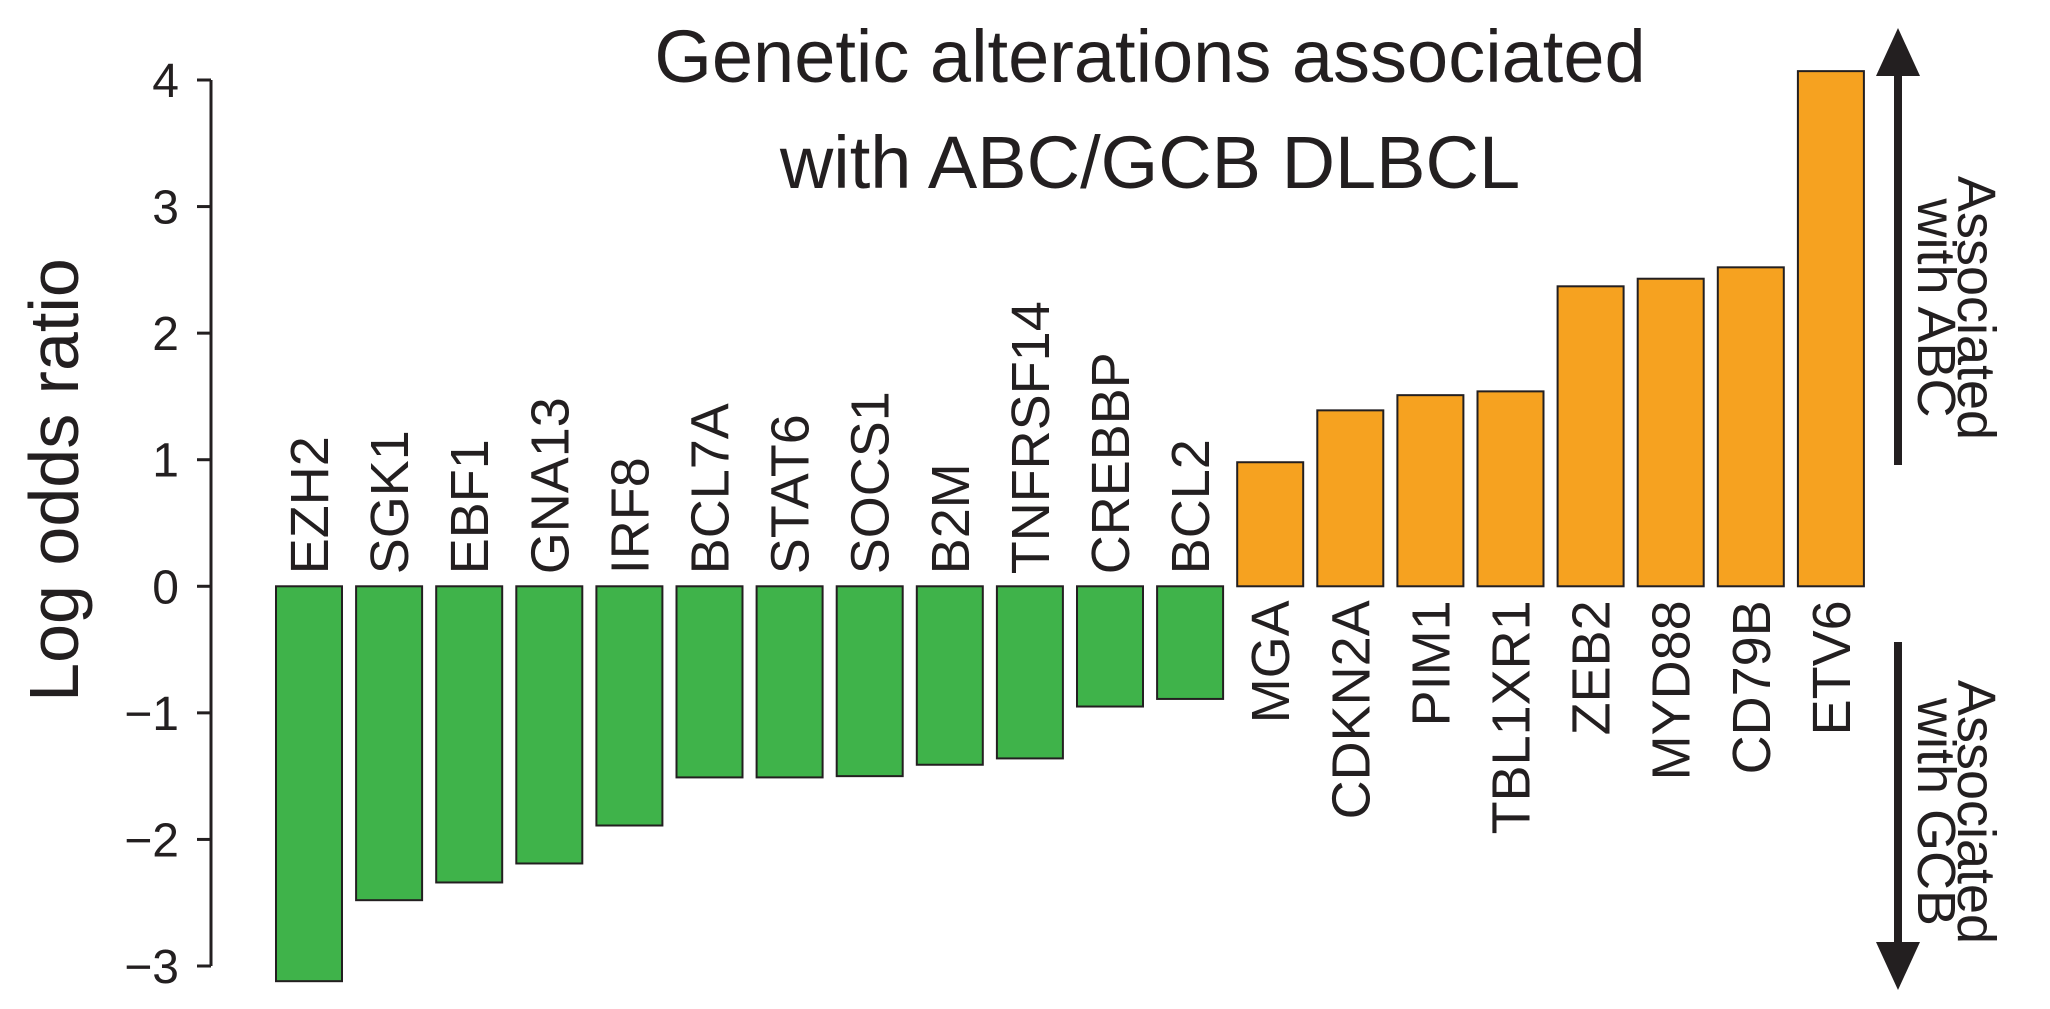 The width and height of the screenshot is (2050, 1009). I want to click on category-label-cdkn2a: CDKN2A, so click(1351, 709).